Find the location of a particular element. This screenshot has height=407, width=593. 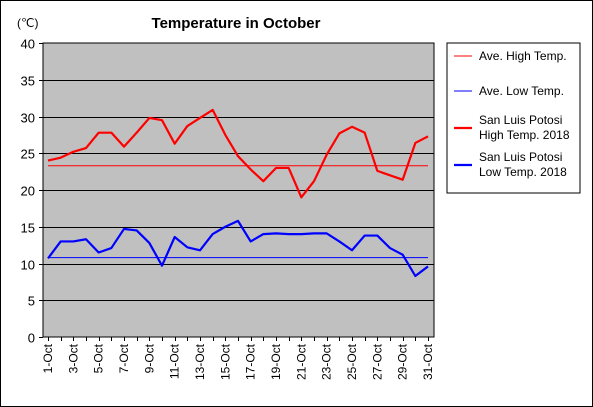

y-tick-label: 40 is located at coordinates (28, 44).